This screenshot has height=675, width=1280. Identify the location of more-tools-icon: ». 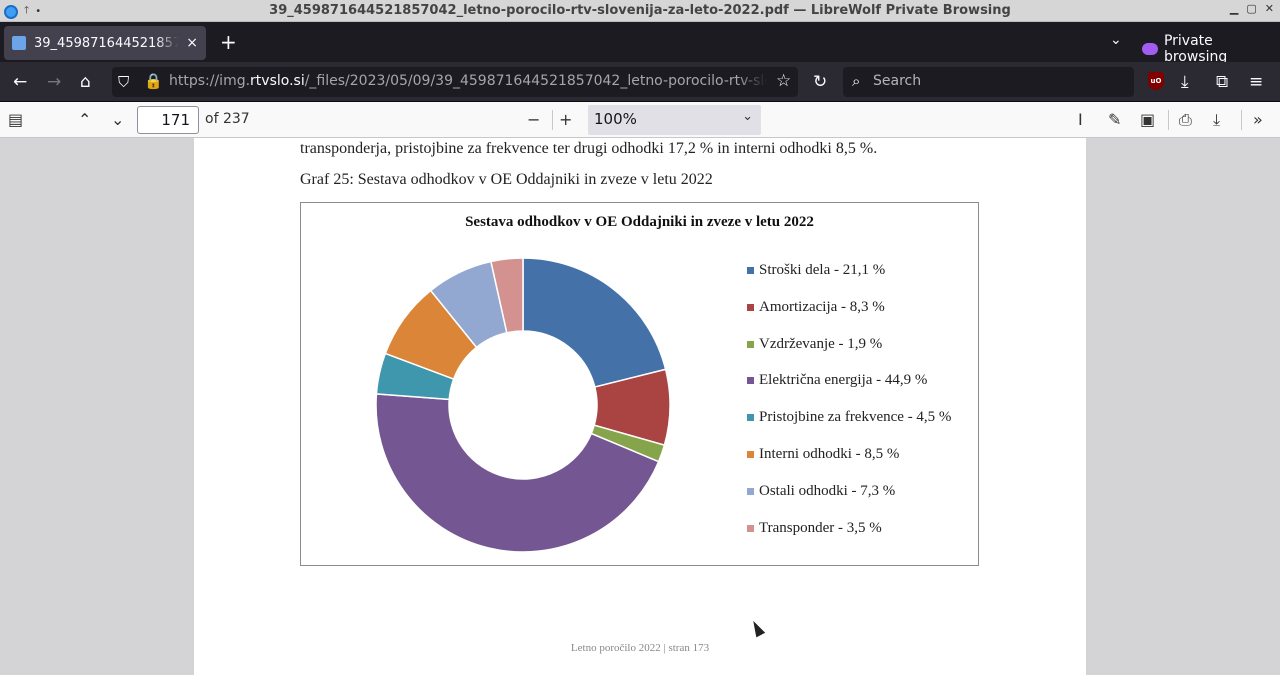
(1258, 119).